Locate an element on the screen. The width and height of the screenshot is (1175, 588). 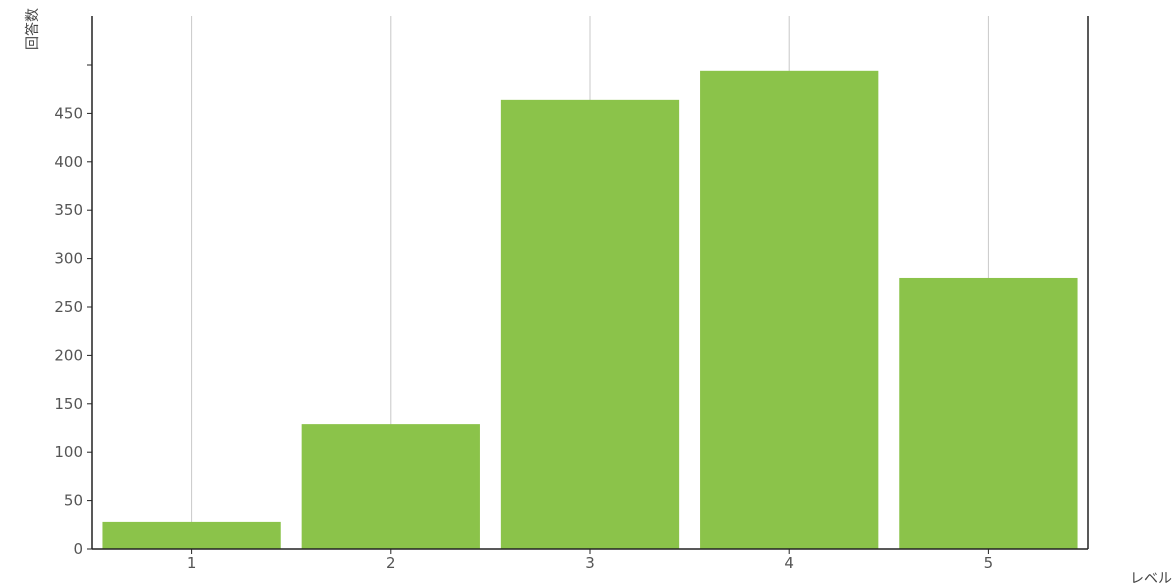
y-axis-title: 回答数 is located at coordinates (32, 29).